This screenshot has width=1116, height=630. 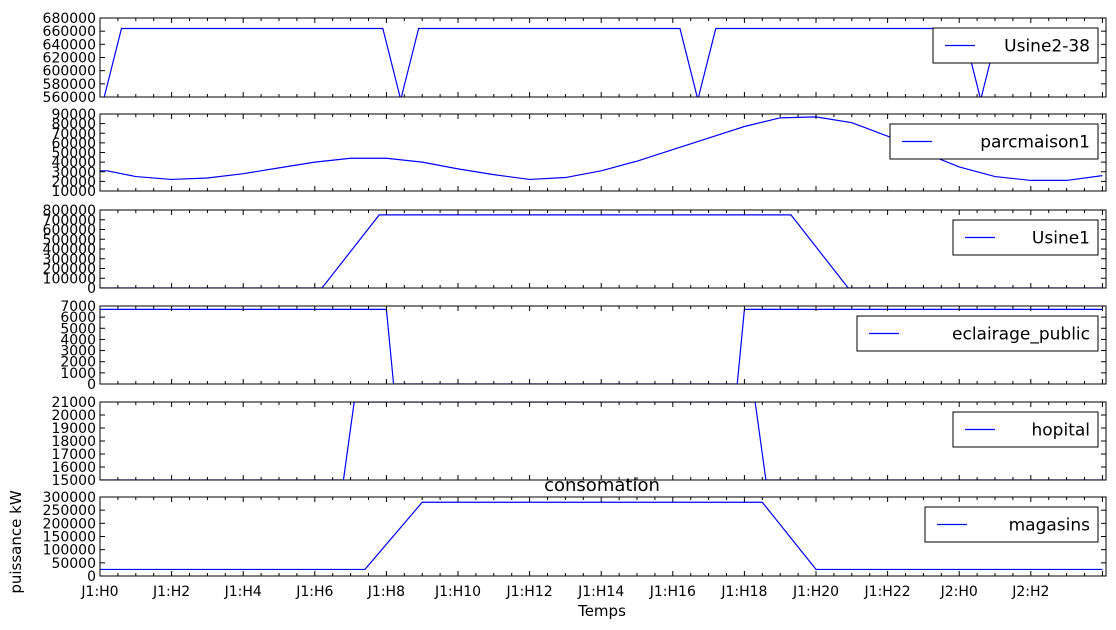 I want to click on y-tick-label: 18000, so click(x=73, y=442).